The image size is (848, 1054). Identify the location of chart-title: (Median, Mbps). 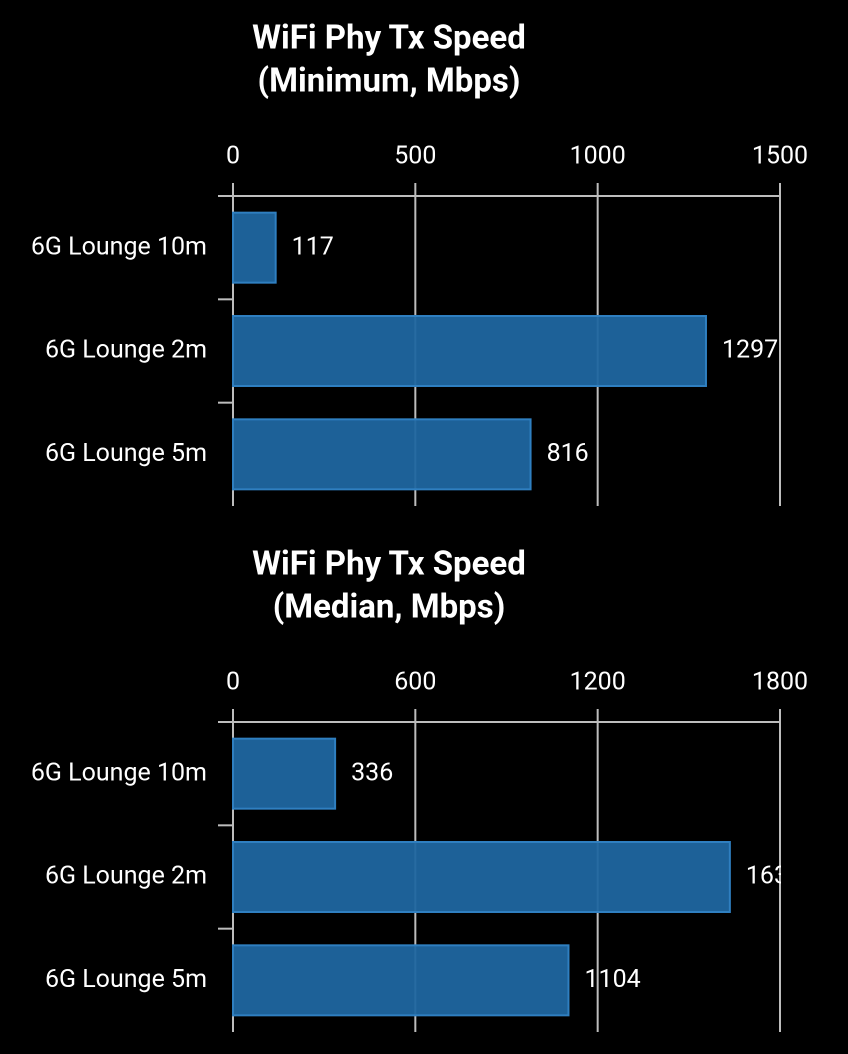
(389, 607).